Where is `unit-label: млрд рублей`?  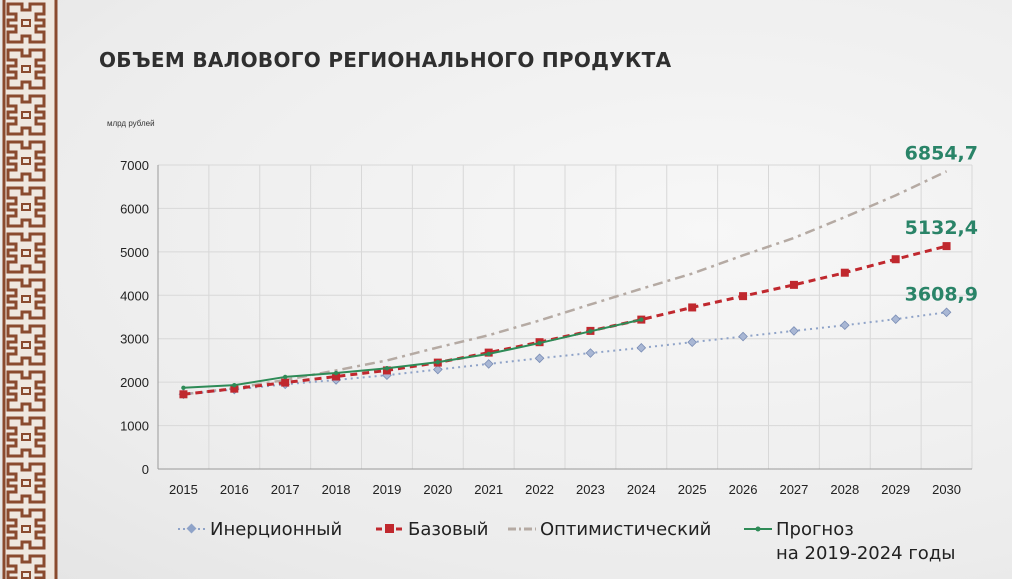 unit-label: млрд рублей is located at coordinates (131, 123).